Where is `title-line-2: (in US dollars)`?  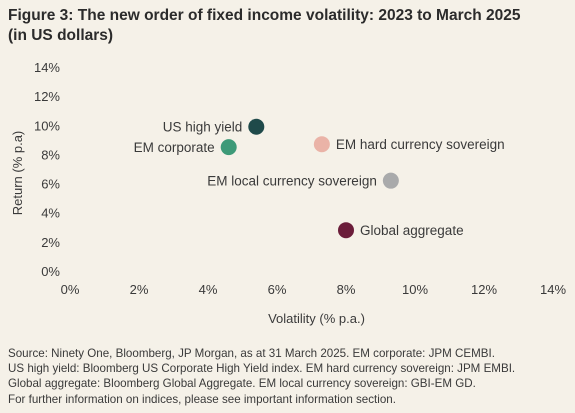
title-line-2: (in US dollars) is located at coordinates (61, 35).